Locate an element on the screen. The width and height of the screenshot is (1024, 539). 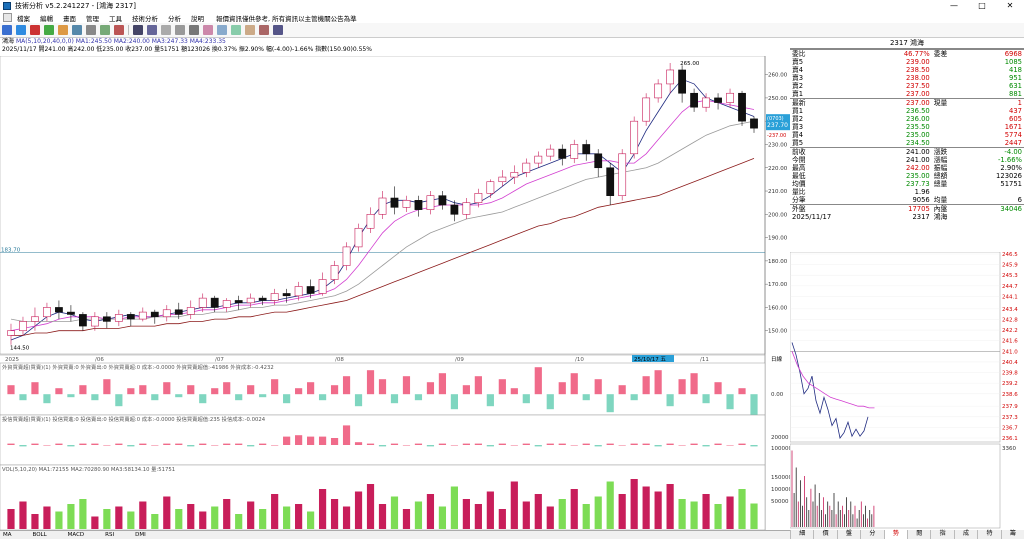
tick-y-label: 245.3 is located at coordinates (1010, 276).